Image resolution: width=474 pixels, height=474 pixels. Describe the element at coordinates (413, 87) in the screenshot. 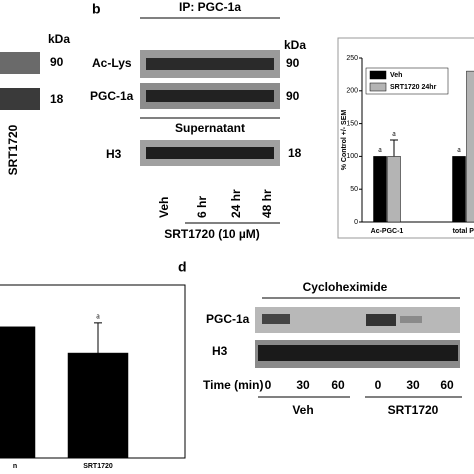

I see `legend-label: SRT1720 24hr` at that location.